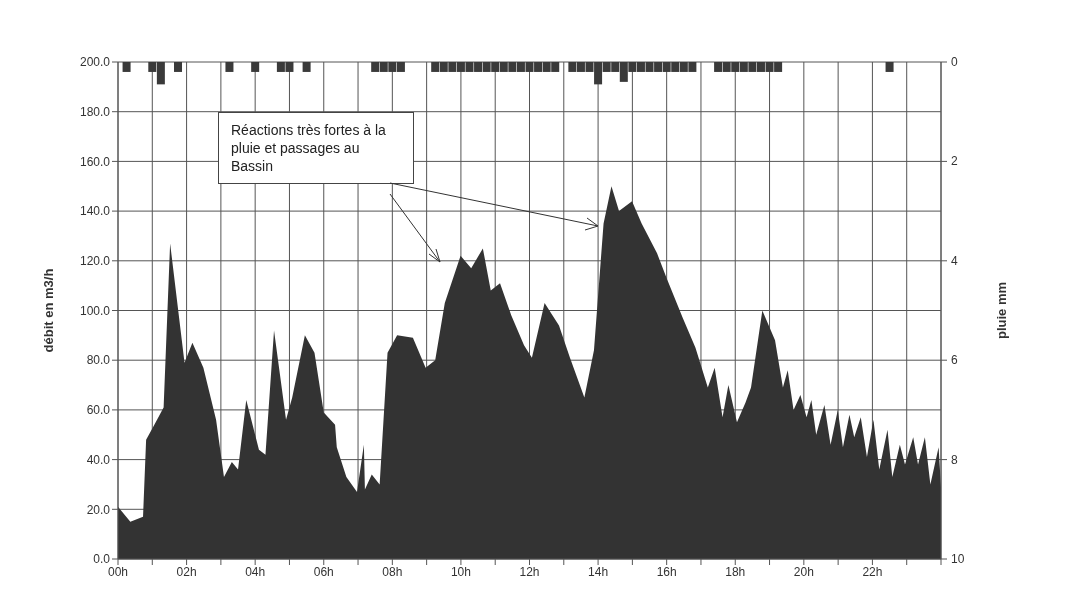 Image resolution: width=1069 pixels, height=607 pixels. I want to click on y2-tick-label: 8, so click(954, 459).